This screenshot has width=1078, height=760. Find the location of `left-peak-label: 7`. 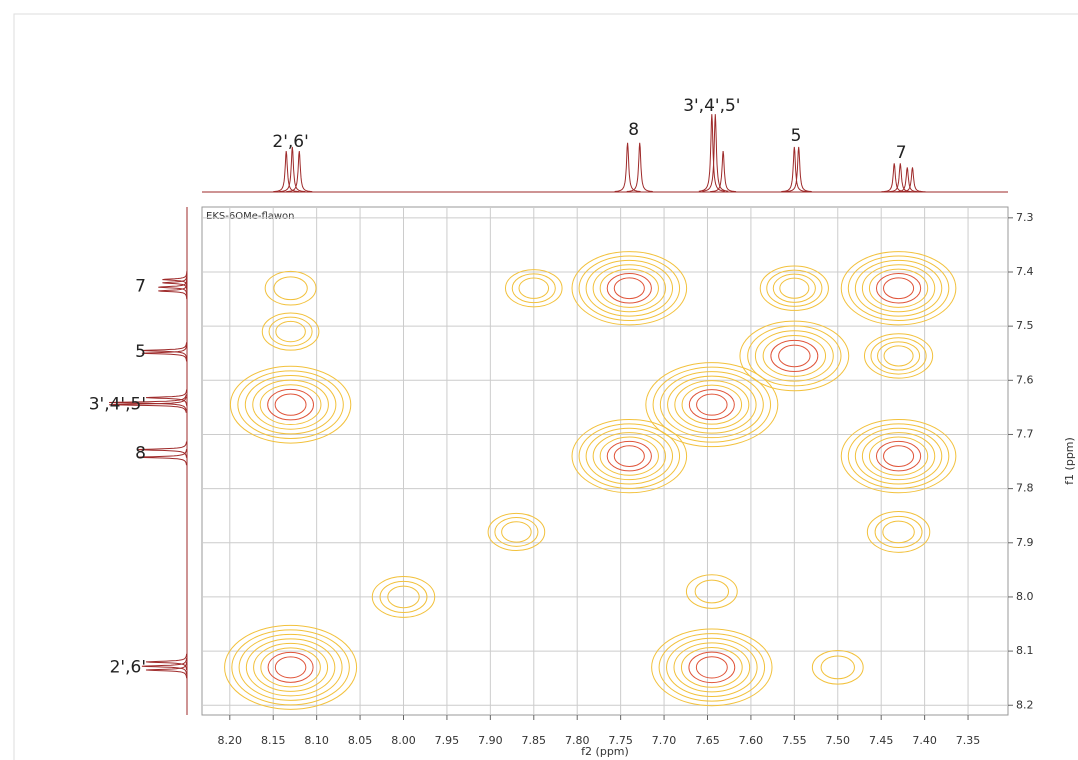

left-peak-label: 7 is located at coordinates (140, 287).